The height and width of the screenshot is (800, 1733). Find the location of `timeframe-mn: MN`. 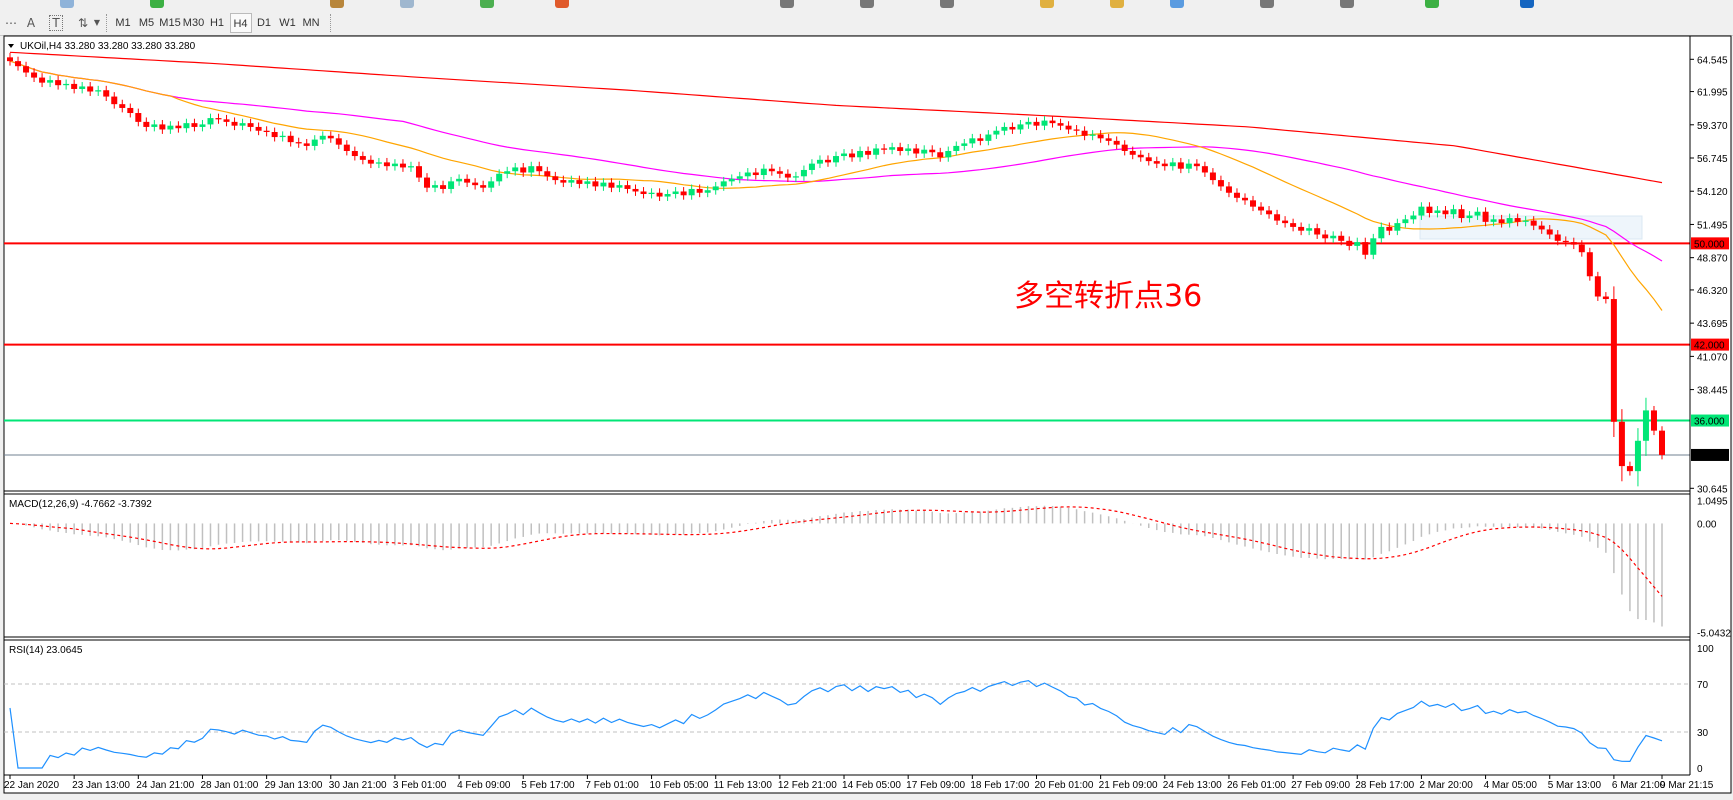

timeframe-mn: MN is located at coordinates (311, 23).